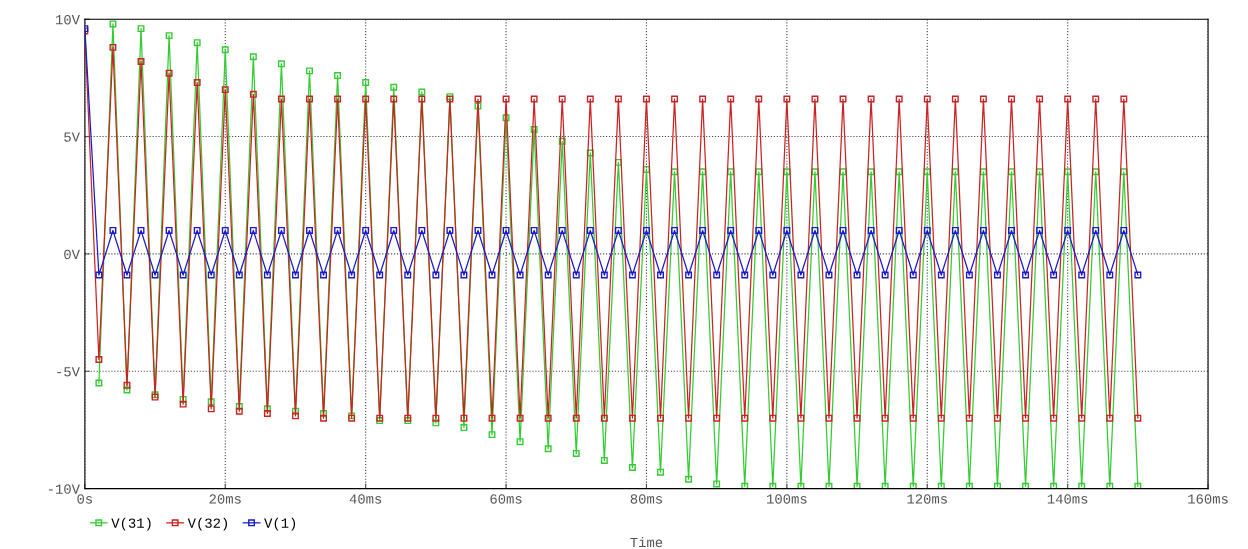 The image size is (1248, 549). Describe the element at coordinates (787, 499) in the screenshot. I see `x-tick-label: 100ms` at that location.